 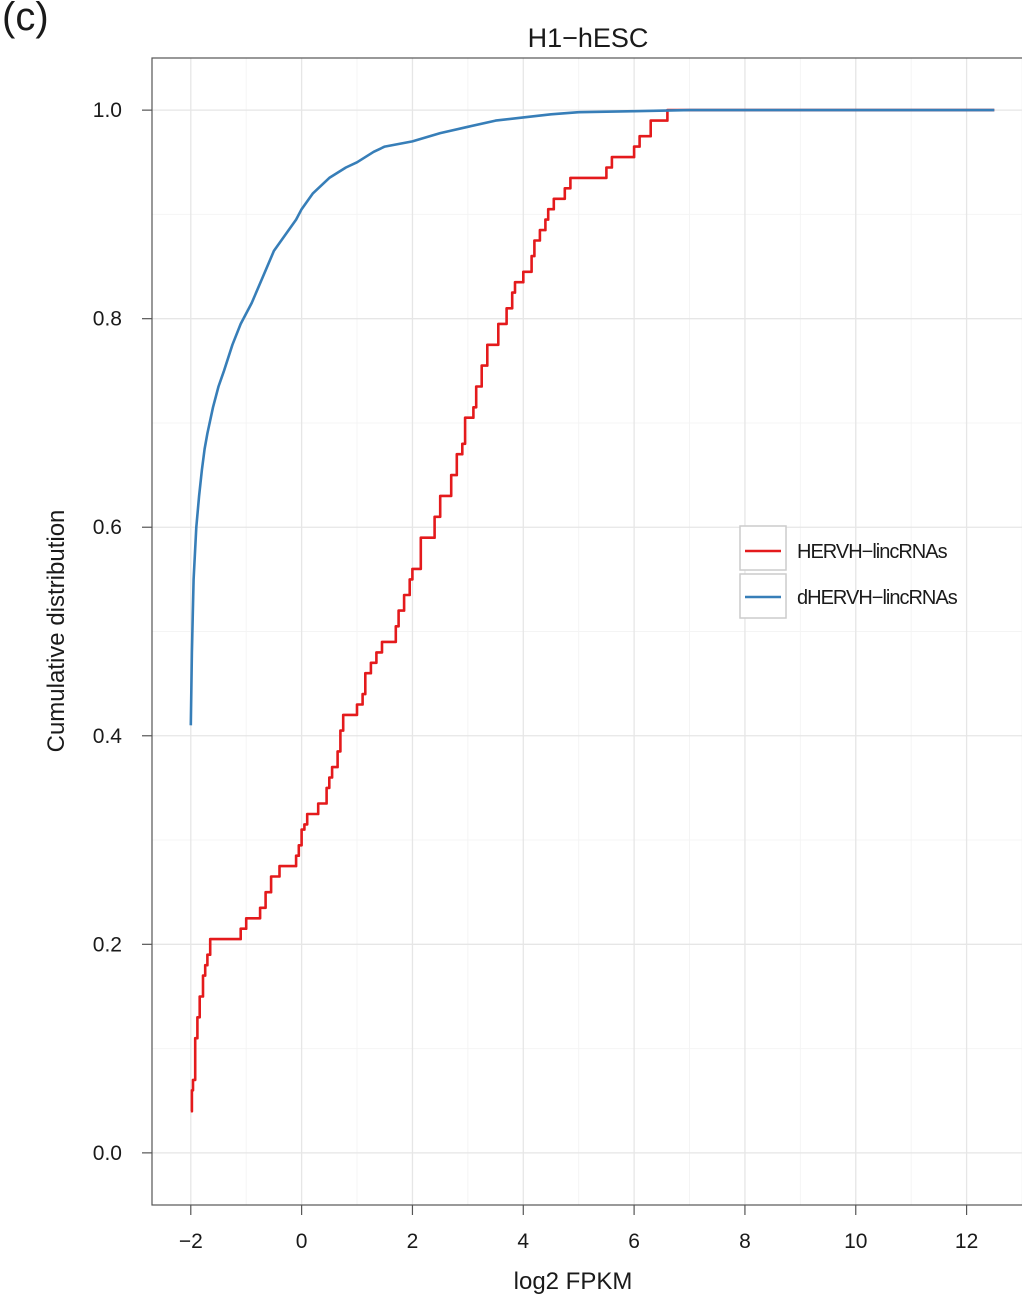 I want to click on x-tick-label: 6, so click(x=634, y=1241).